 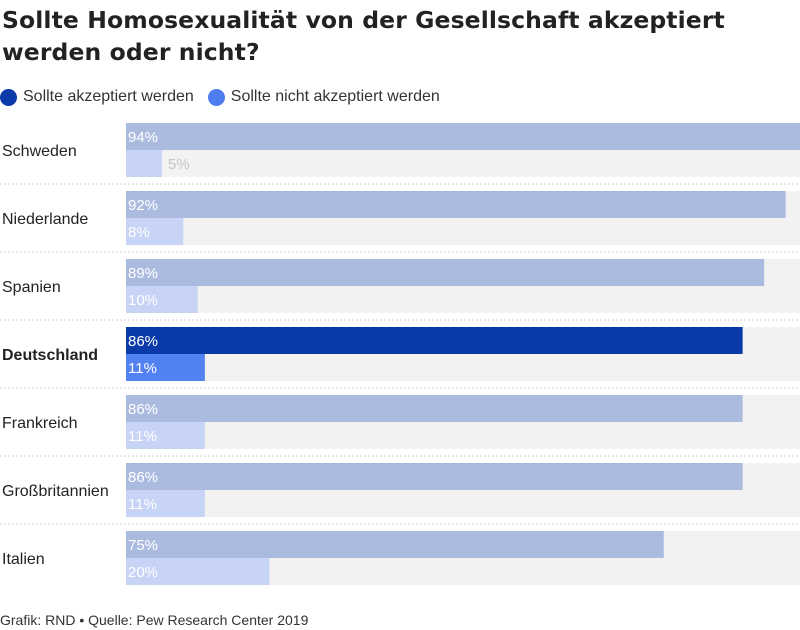 What do you see at coordinates (143, 572) in the screenshot?
I see `value-label-not-accepted: 20%` at bounding box center [143, 572].